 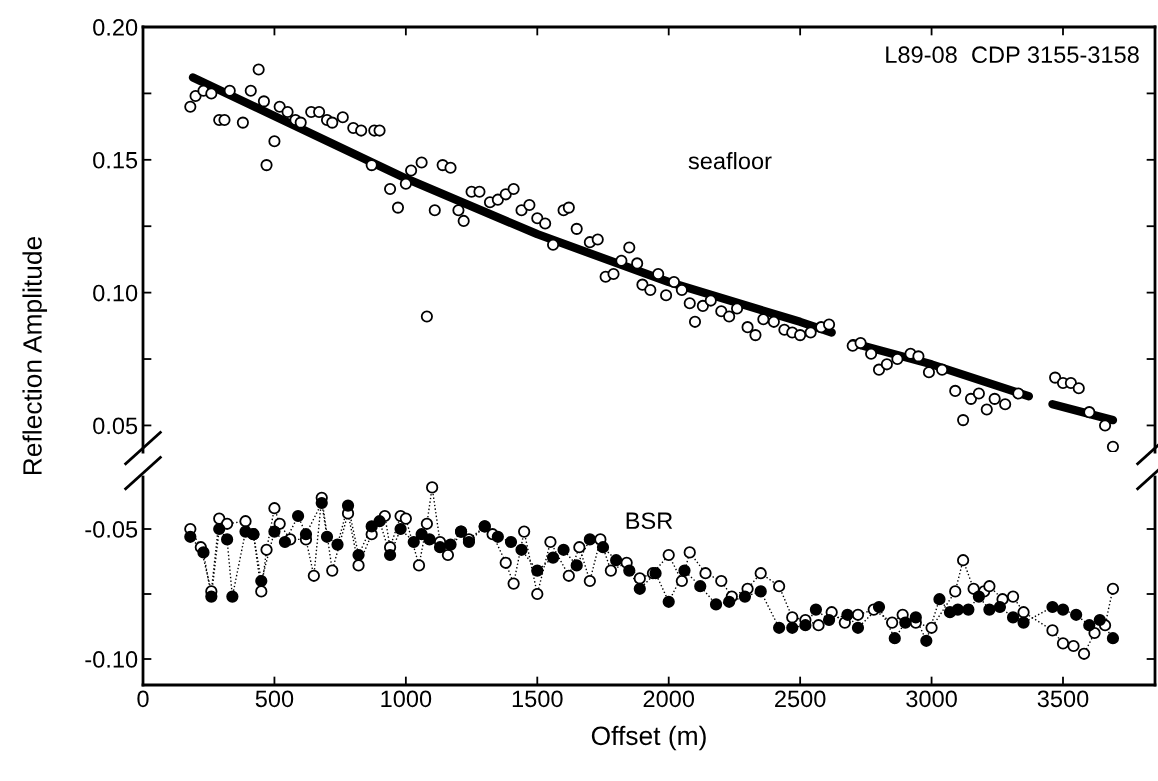 I want to click on annotation: seafloor, so click(x=730, y=160).